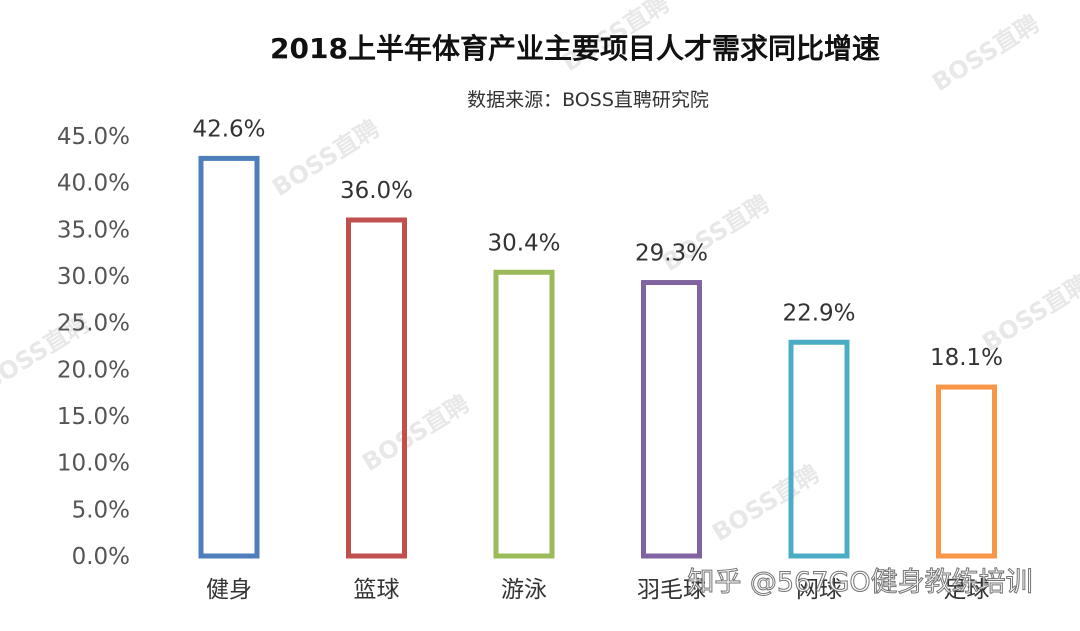  Describe the element at coordinates (93, 370) in the screenshot. I see `y-tick-label: 20.0%` at that location.